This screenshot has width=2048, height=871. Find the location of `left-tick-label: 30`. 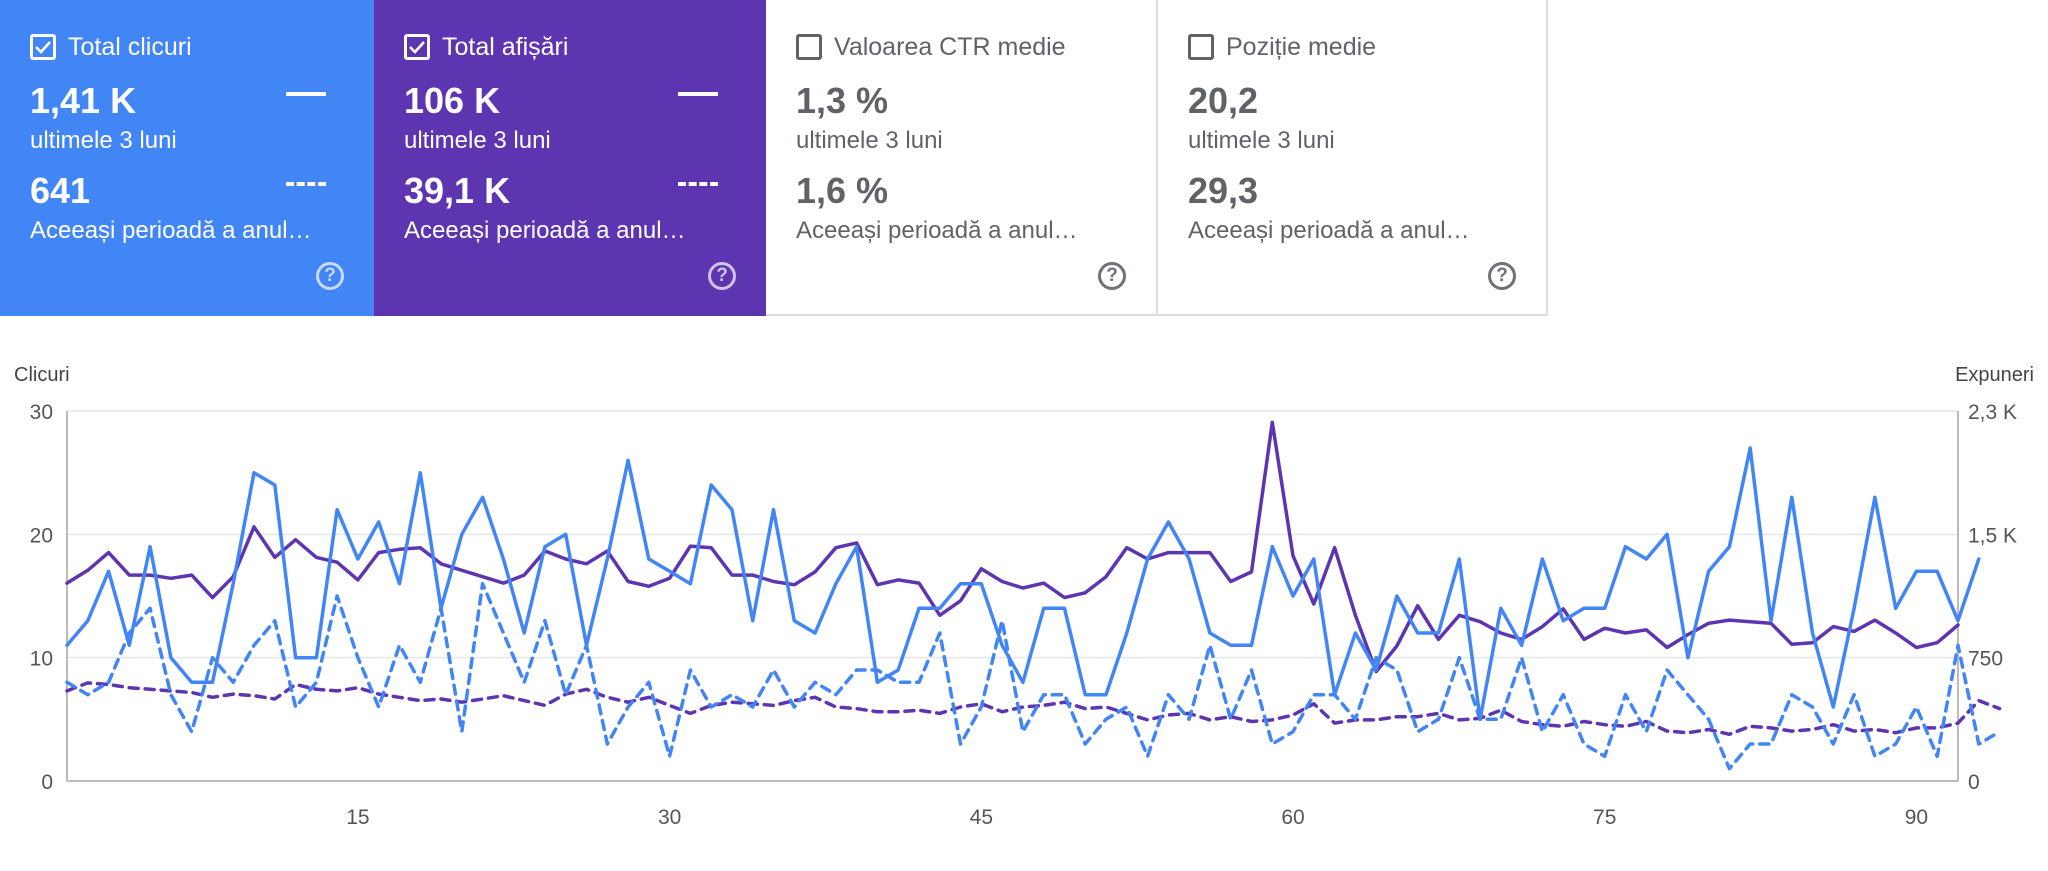

left-tick-label: 30 is located at coordinates (41, 412).